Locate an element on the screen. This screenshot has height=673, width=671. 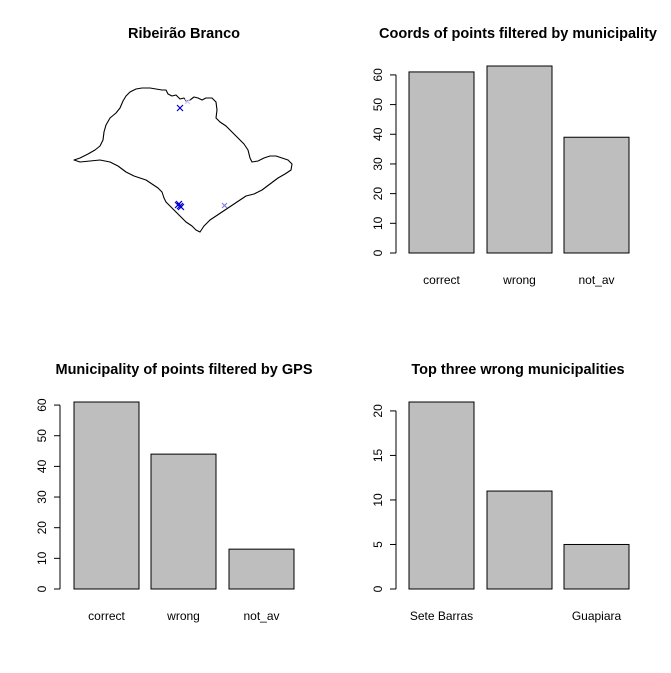
point-marker-north is located at coordinates (180, 108).